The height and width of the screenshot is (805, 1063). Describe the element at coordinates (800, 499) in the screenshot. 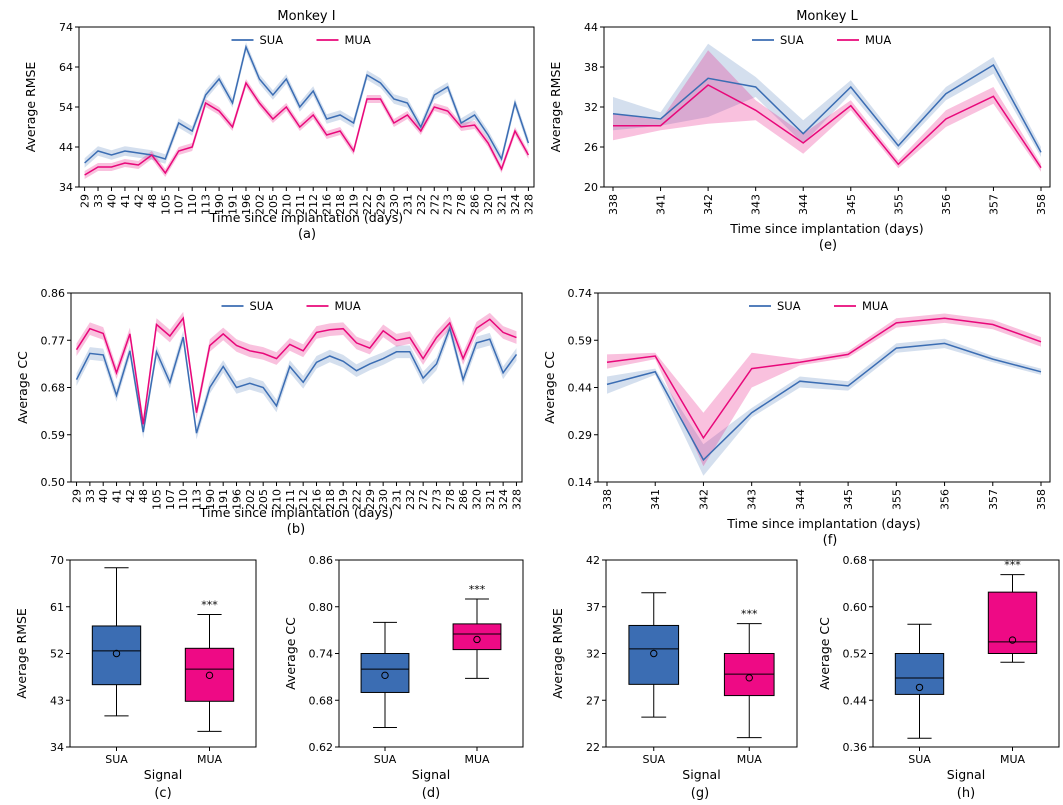

I see `x-tick-label: 344` at that location.